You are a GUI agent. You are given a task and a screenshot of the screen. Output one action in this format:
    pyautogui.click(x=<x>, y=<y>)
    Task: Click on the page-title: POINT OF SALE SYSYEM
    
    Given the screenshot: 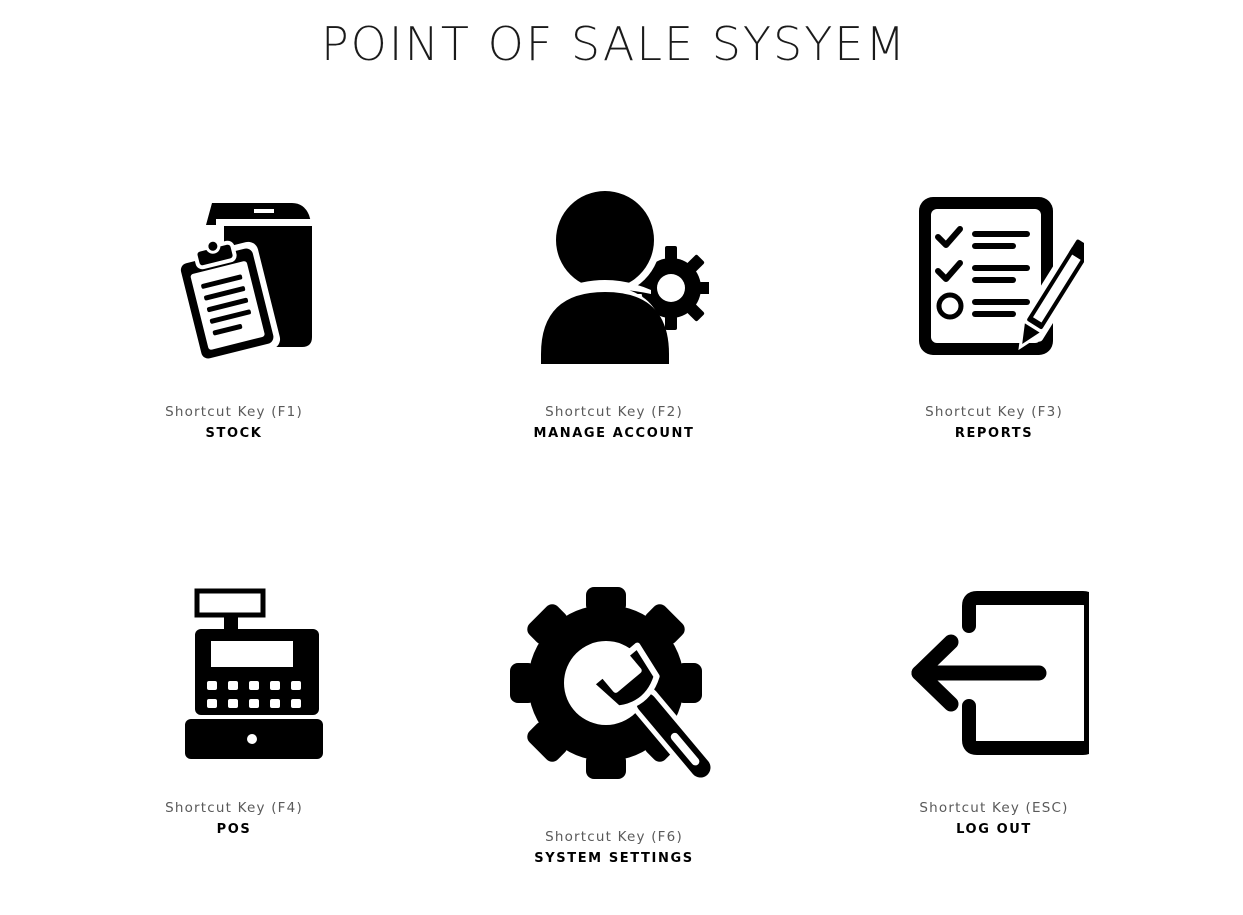 What is the action you would take?
    pyautogui.click(x=614, y=44)
    